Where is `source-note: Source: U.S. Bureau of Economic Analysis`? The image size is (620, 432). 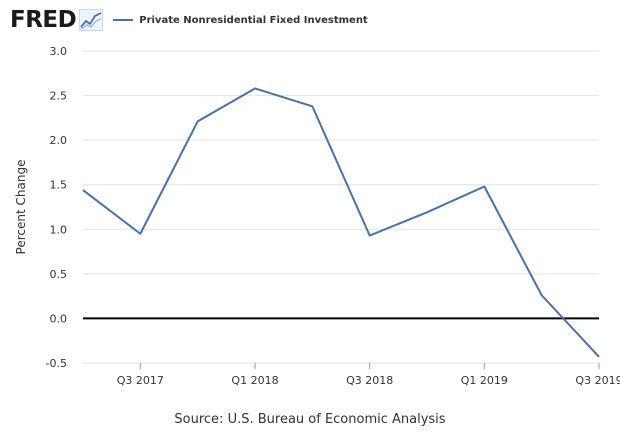
source-note: Source: U.S. Bureau of Economic Analysis is located at coordinates (310, 419).